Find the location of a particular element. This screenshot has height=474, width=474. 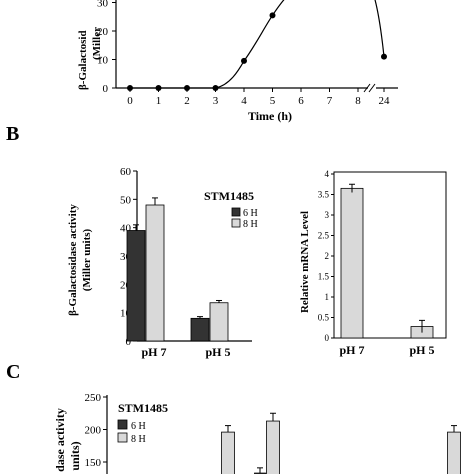

panel-a-x-tick-label: 4 is located at coordinates (244, 101).